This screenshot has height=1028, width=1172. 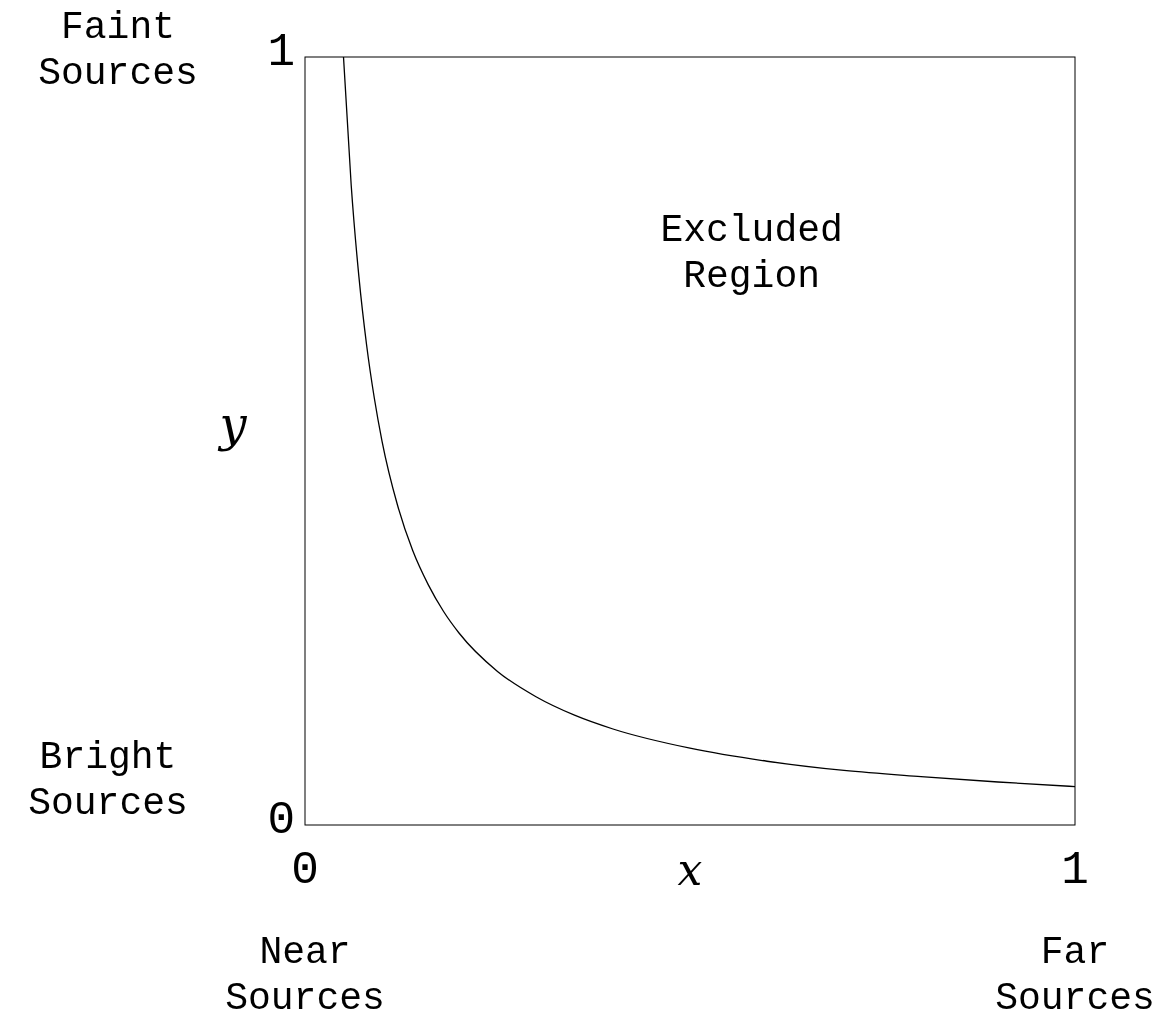 I want to click on text: Faint Sources, so click(x=118, y=50).